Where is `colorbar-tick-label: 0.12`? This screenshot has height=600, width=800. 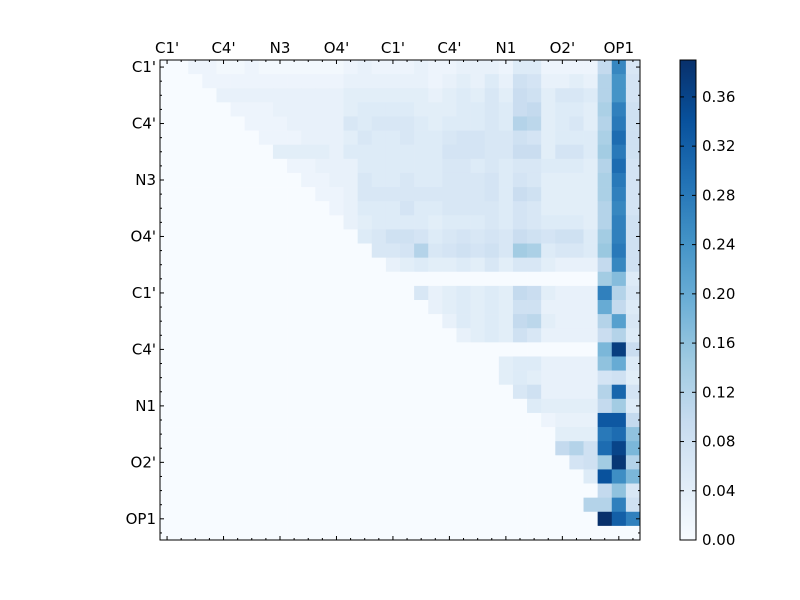
colorbar-tick-label: 0.12 is located at coordinates (718, 392).